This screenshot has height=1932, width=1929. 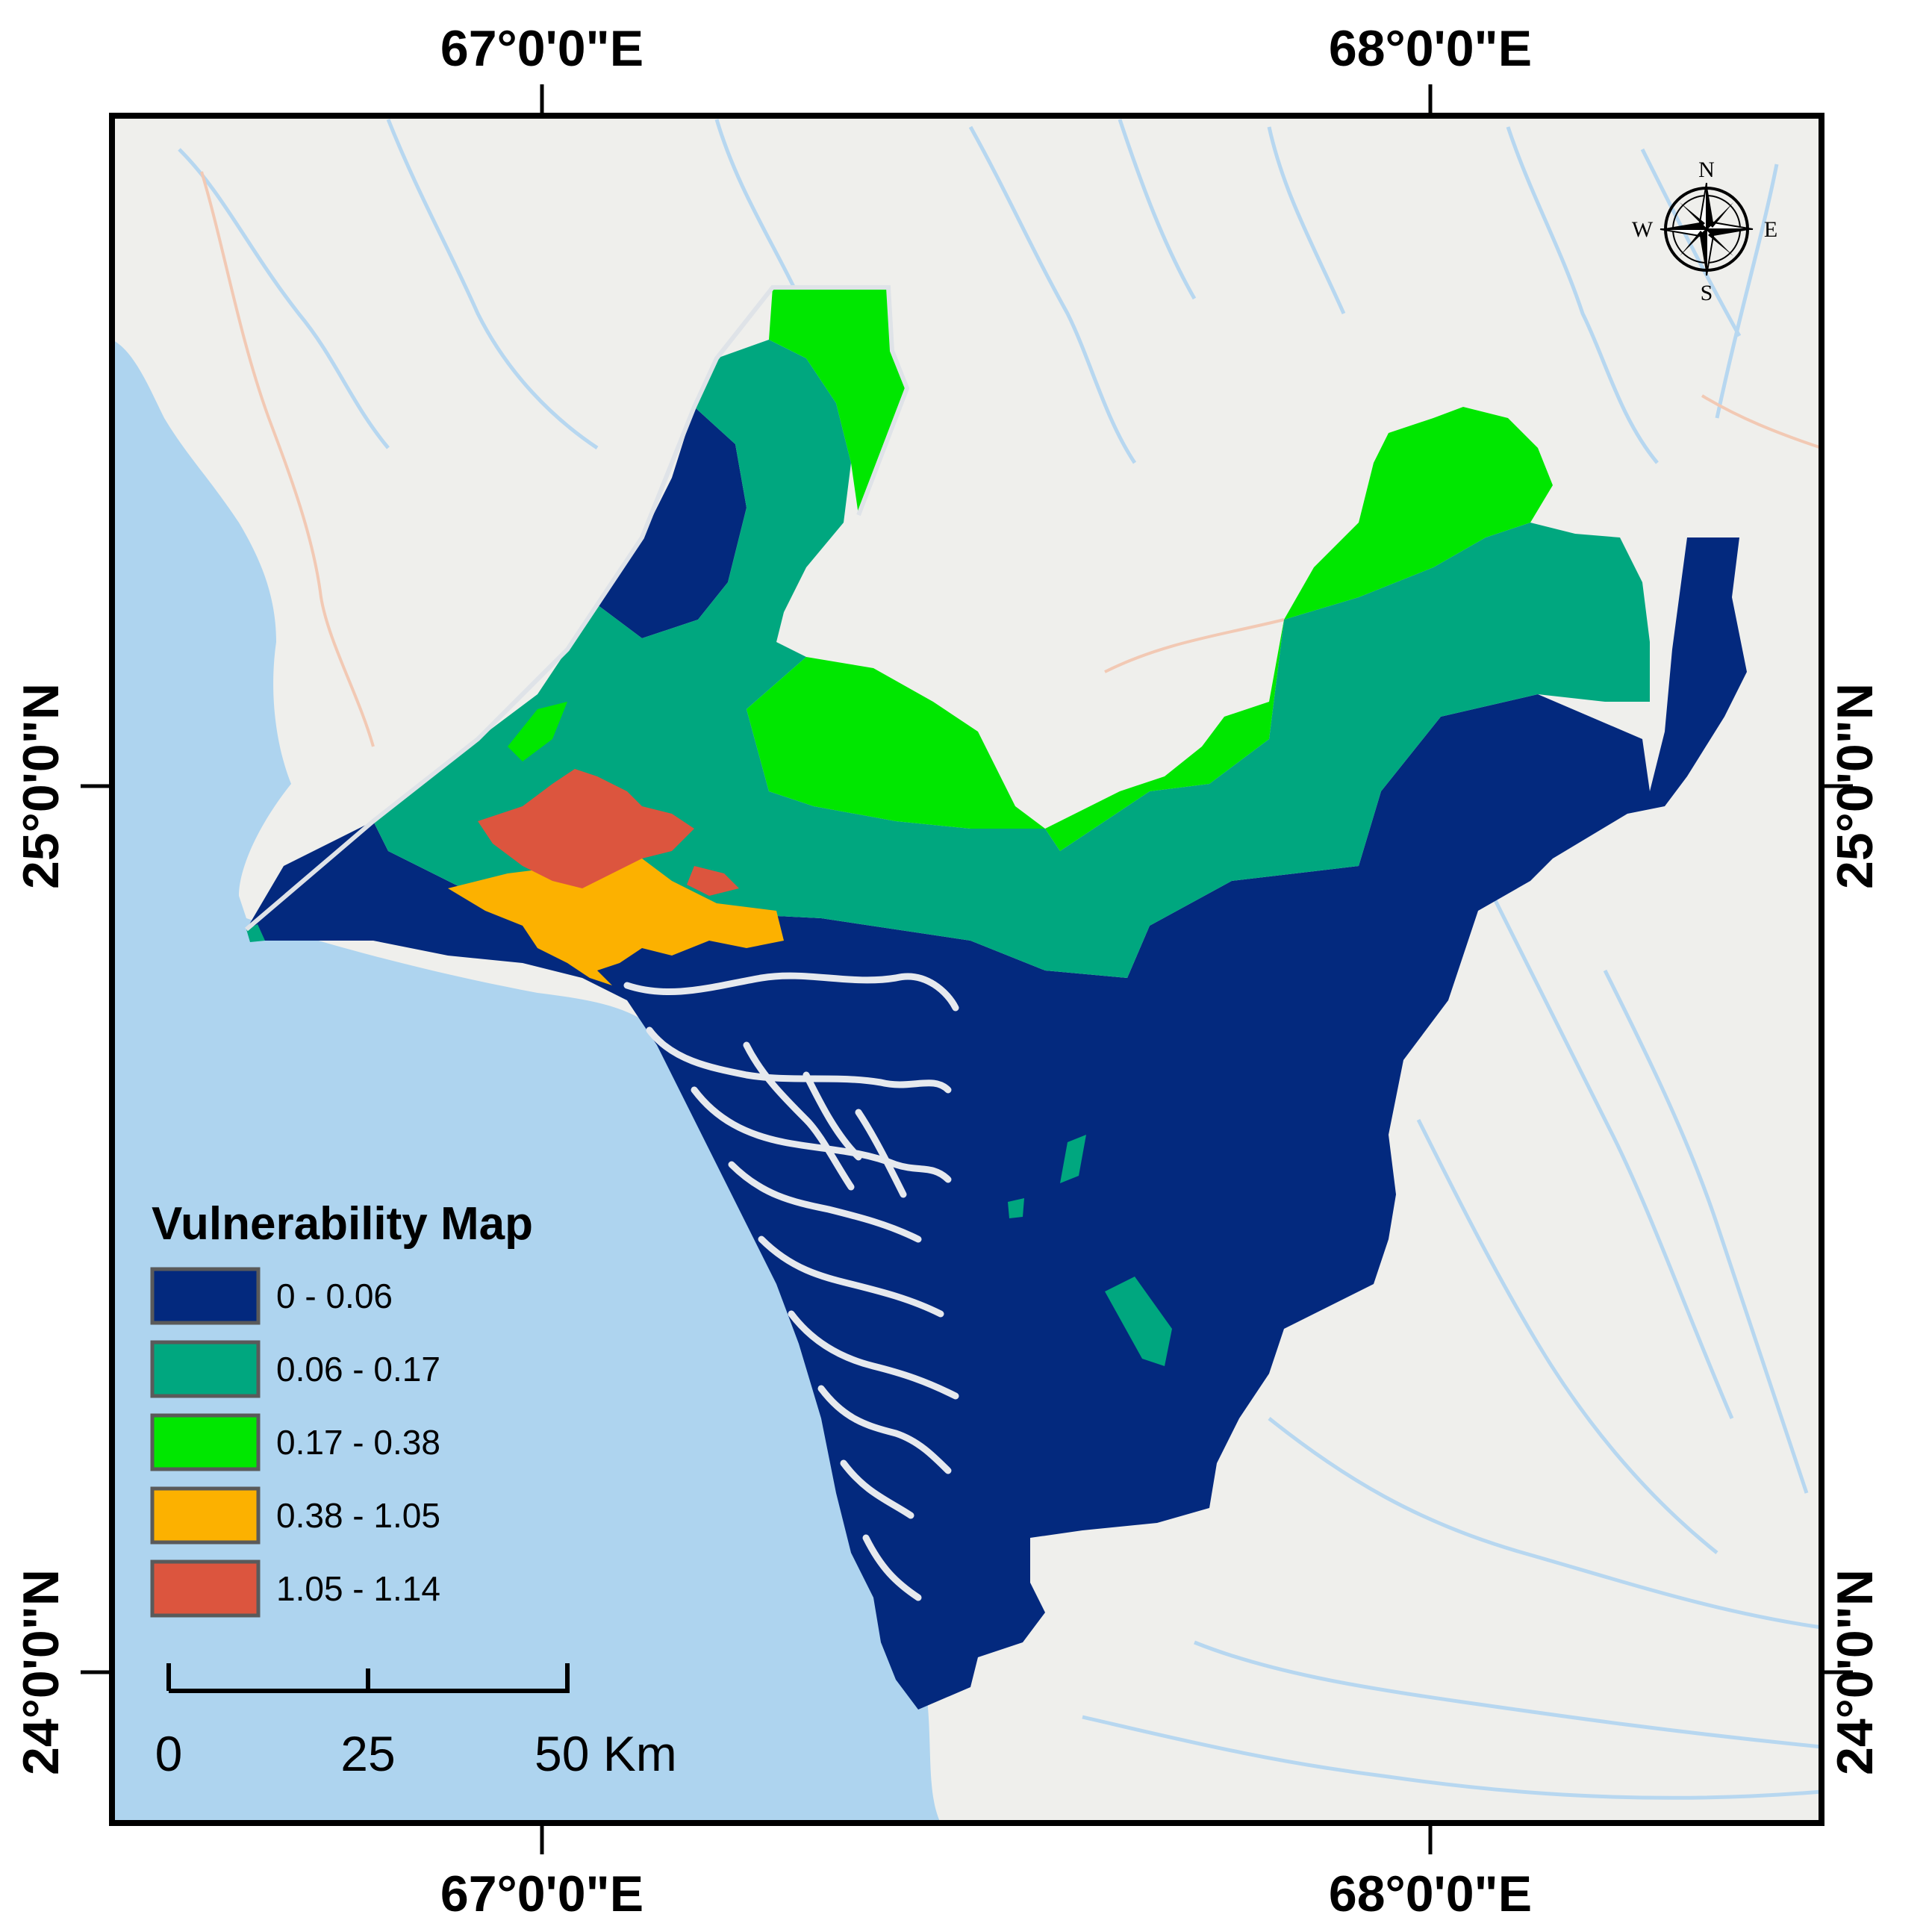 I want to click on legend-title: Vulnerability Map, so click(x=342, y=1224).